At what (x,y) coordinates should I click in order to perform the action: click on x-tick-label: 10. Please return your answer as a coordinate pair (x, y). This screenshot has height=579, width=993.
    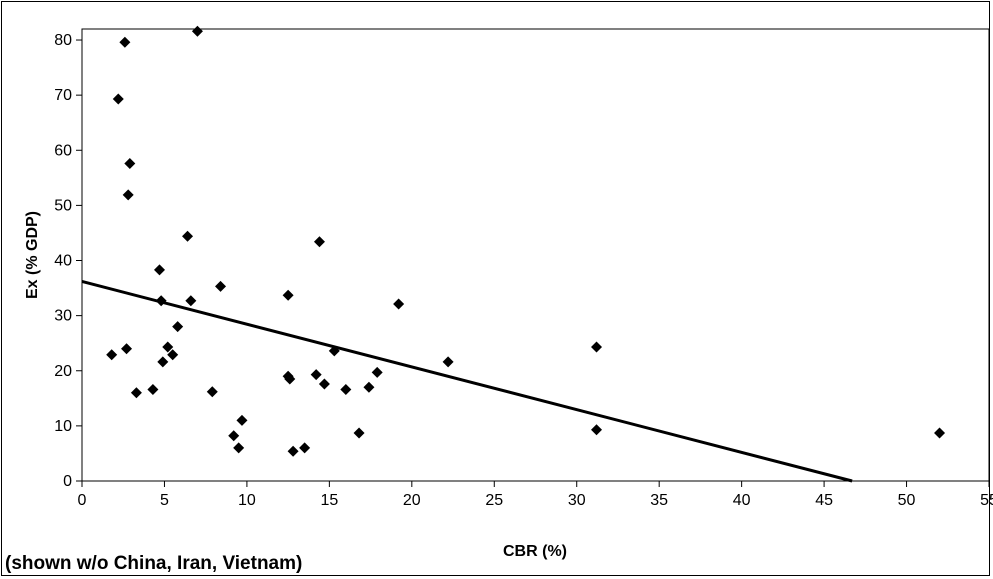
    Looking at the image, I should click on (247, 500).